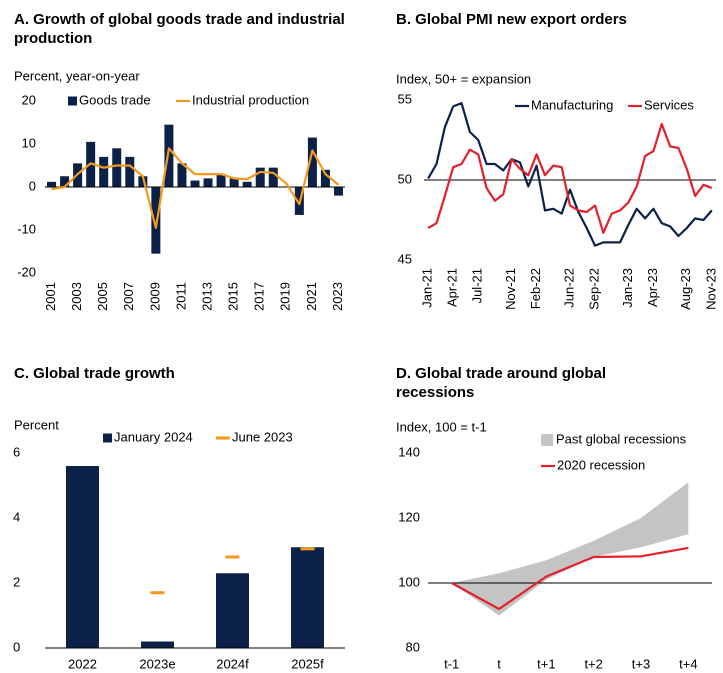 The height and width of the screenshot is (673, 723). Describe the element at coordinates (262, 436) in the screenshot. I see `legend-label: June 2023` at that location.